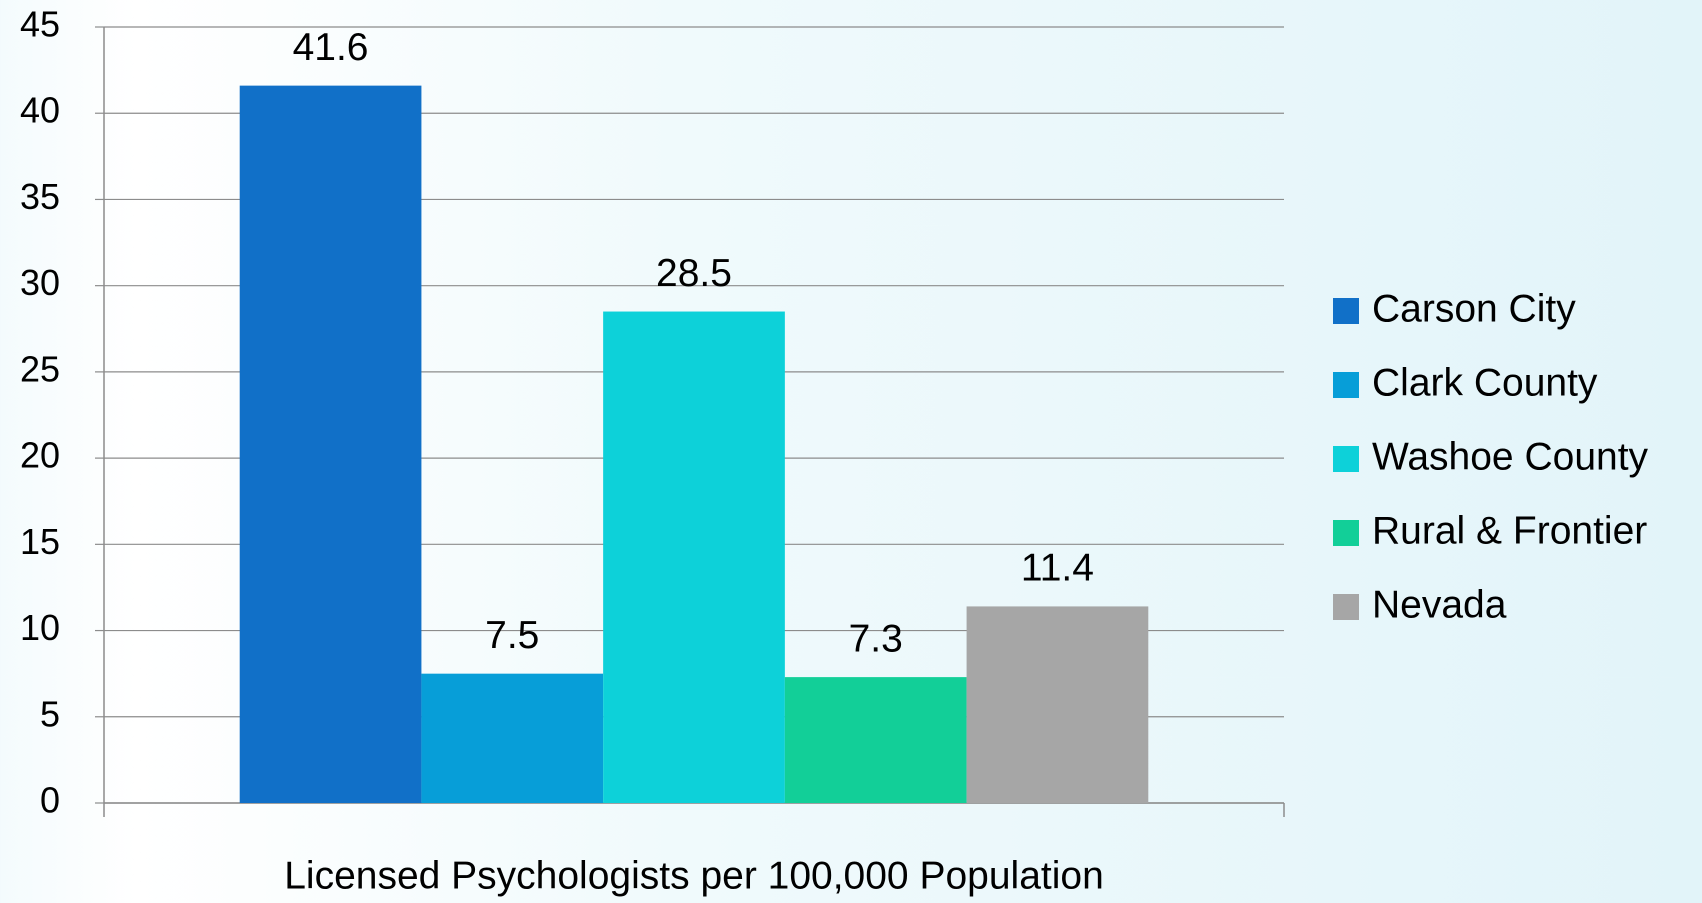 The width and height of the screenshot is (1702, 903). Describe the element at coordinates (50, 713) in the screenshot. I see `y-tick-label: 5` at that location.